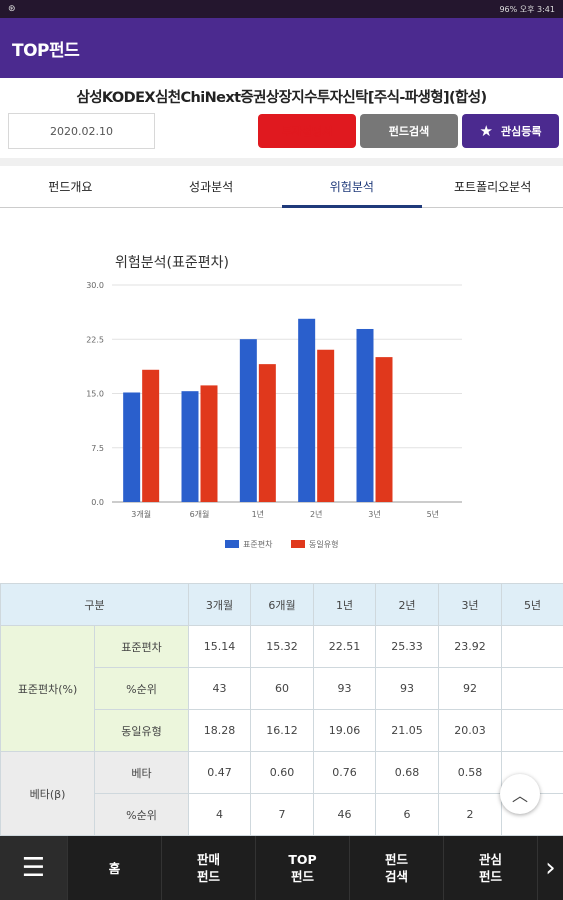  Describe the element at coordinates (407, 814) in the screenshot. I see `table-cell: 6` at that location.